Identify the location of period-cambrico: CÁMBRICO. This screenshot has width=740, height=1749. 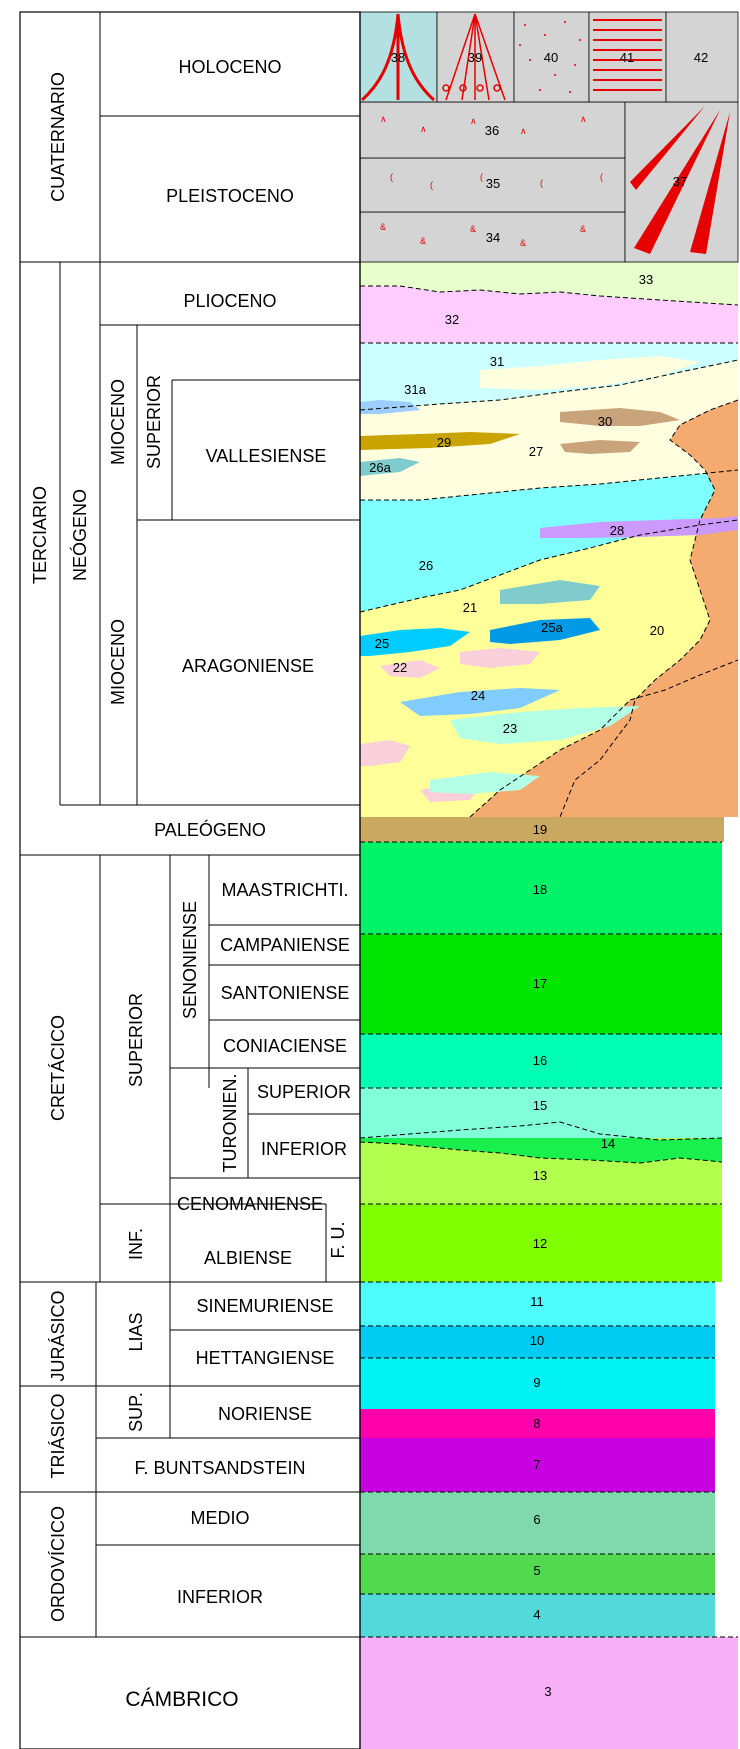
(181, 1699).